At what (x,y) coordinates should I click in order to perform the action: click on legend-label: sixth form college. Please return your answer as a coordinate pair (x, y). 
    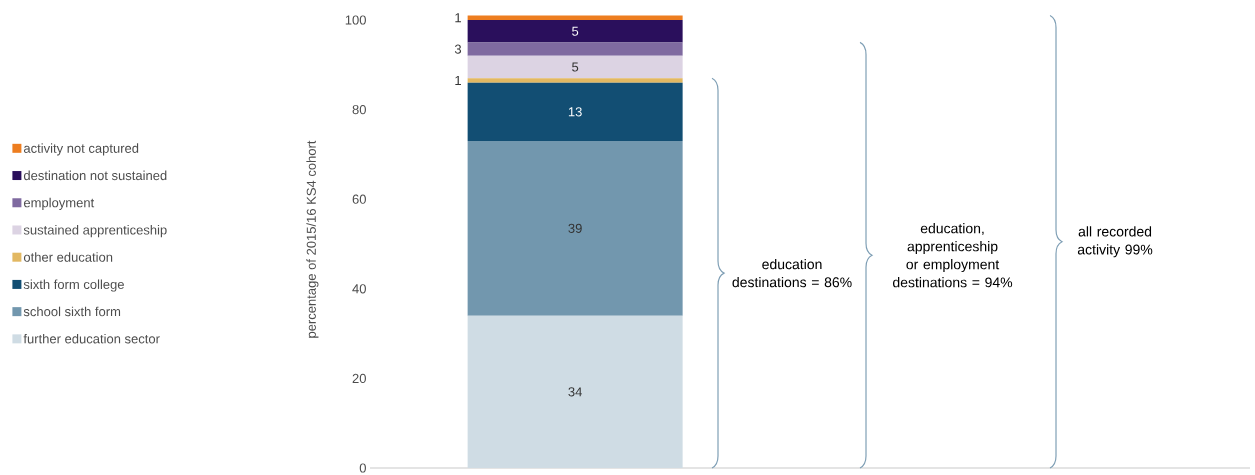
    Looking at the image, I should click on (73, 285).